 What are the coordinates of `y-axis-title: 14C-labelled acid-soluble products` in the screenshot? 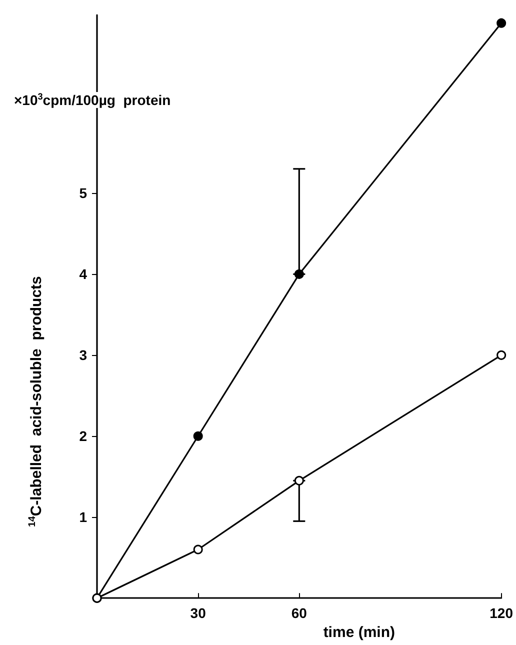 It's located at (36, 401).